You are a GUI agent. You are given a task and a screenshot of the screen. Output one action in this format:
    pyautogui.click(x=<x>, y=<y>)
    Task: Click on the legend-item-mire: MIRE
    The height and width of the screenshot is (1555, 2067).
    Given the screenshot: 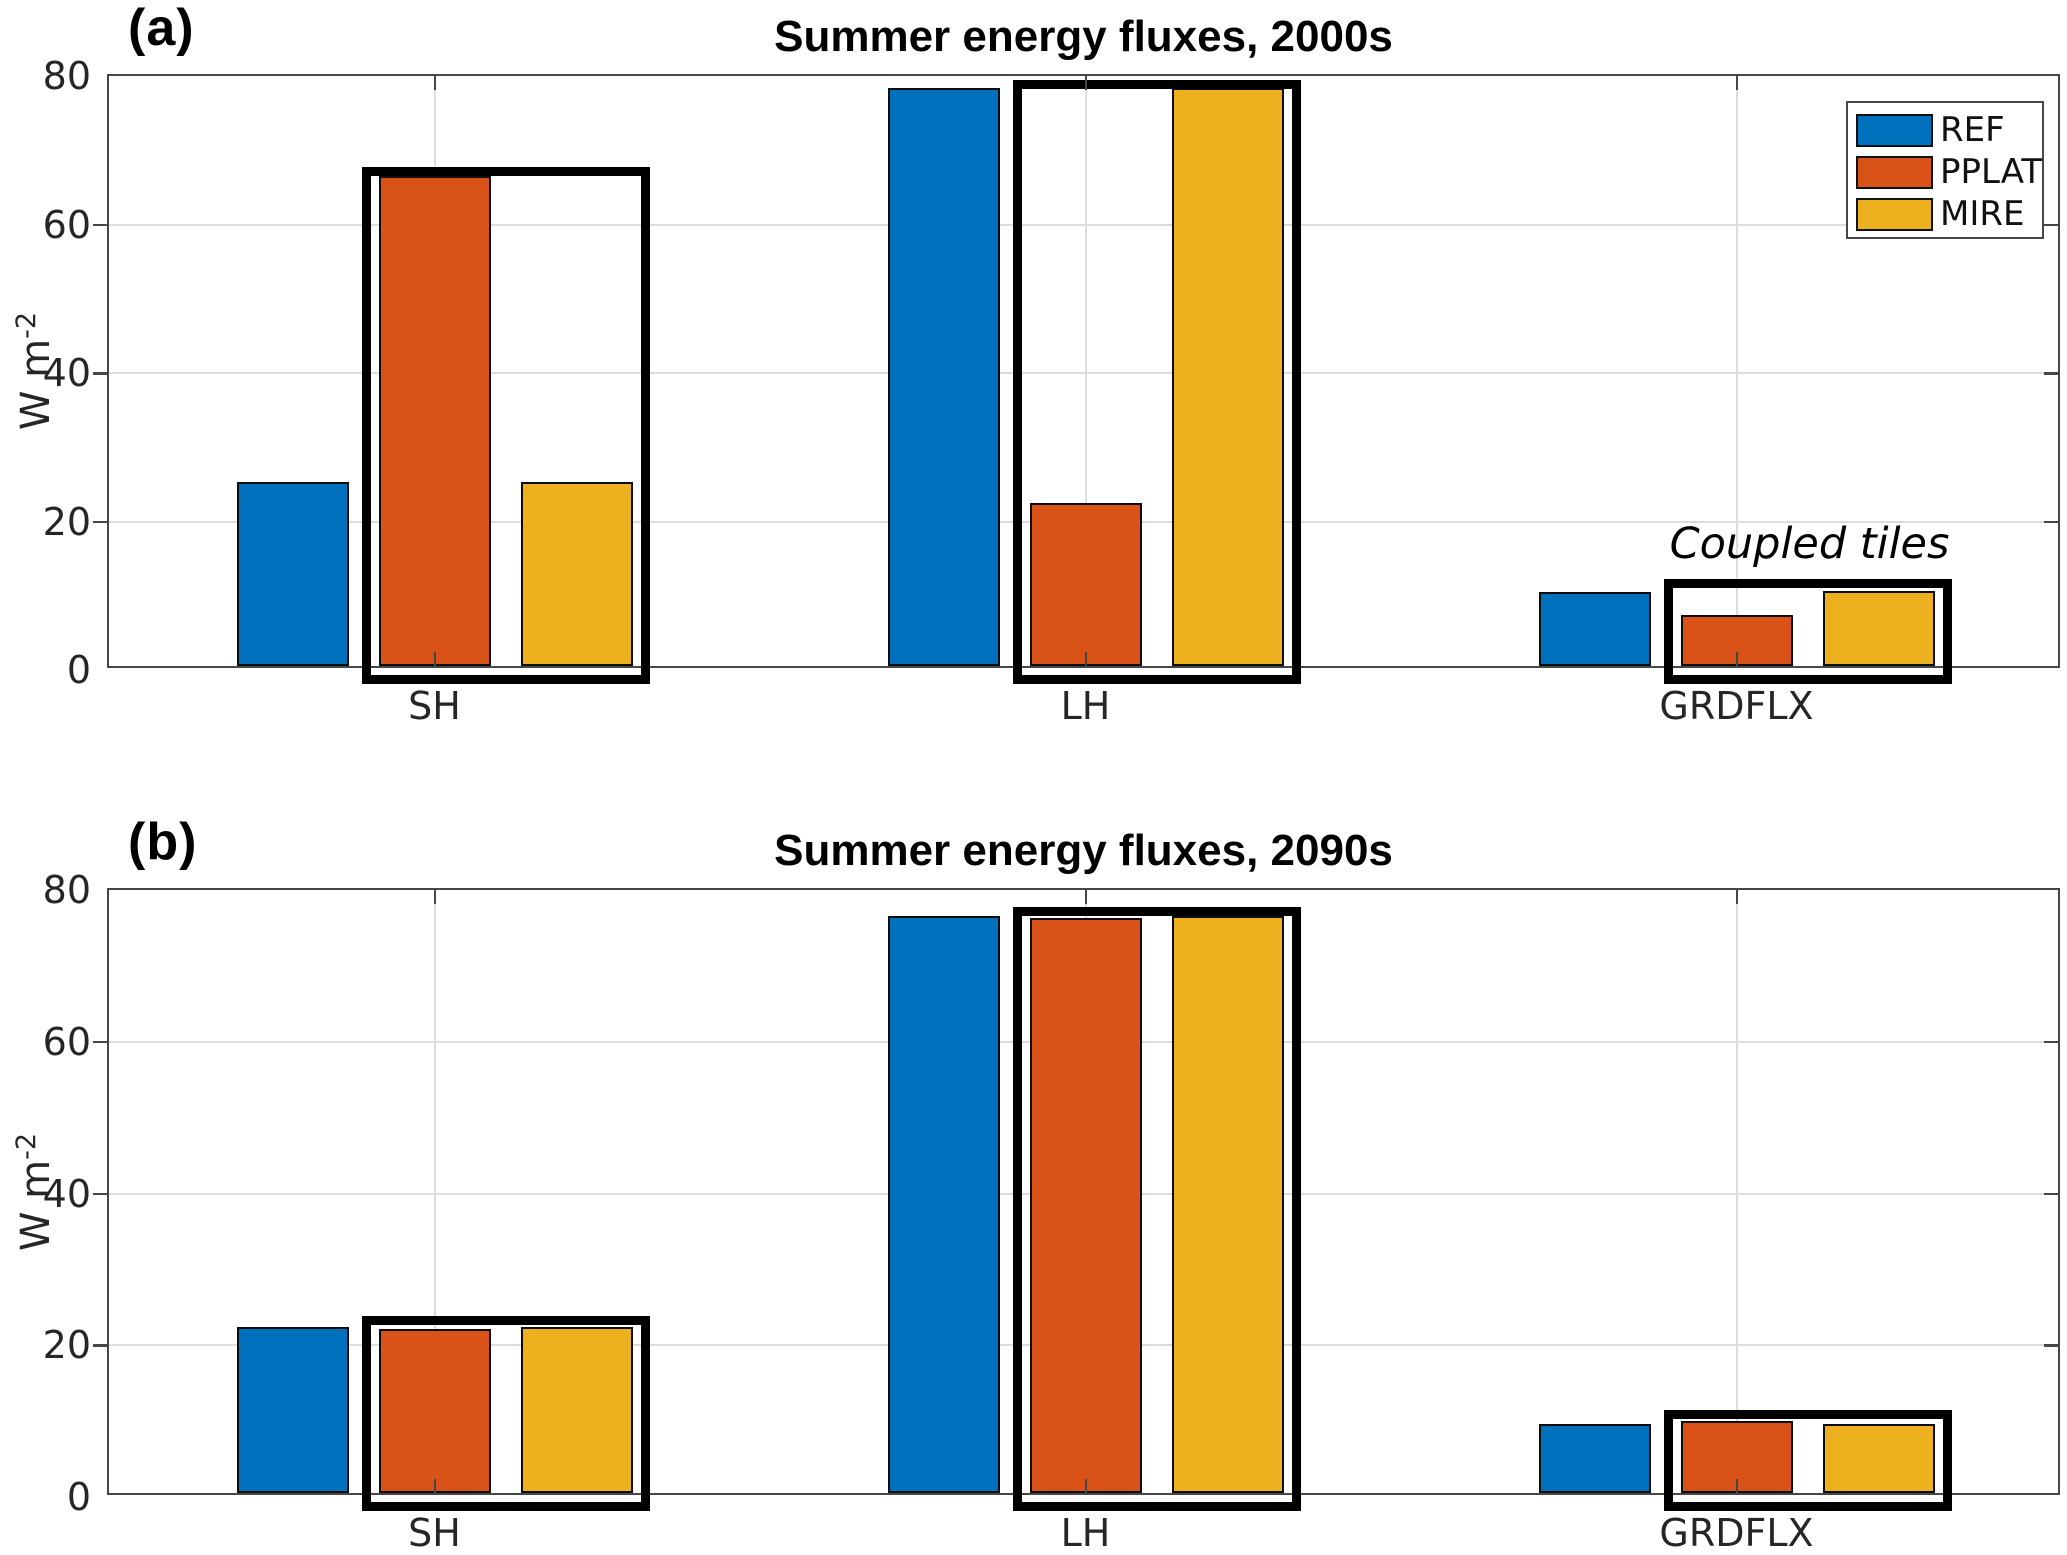 What is the action you would take?
    pyautogui.click(x=1949, y=214)
    